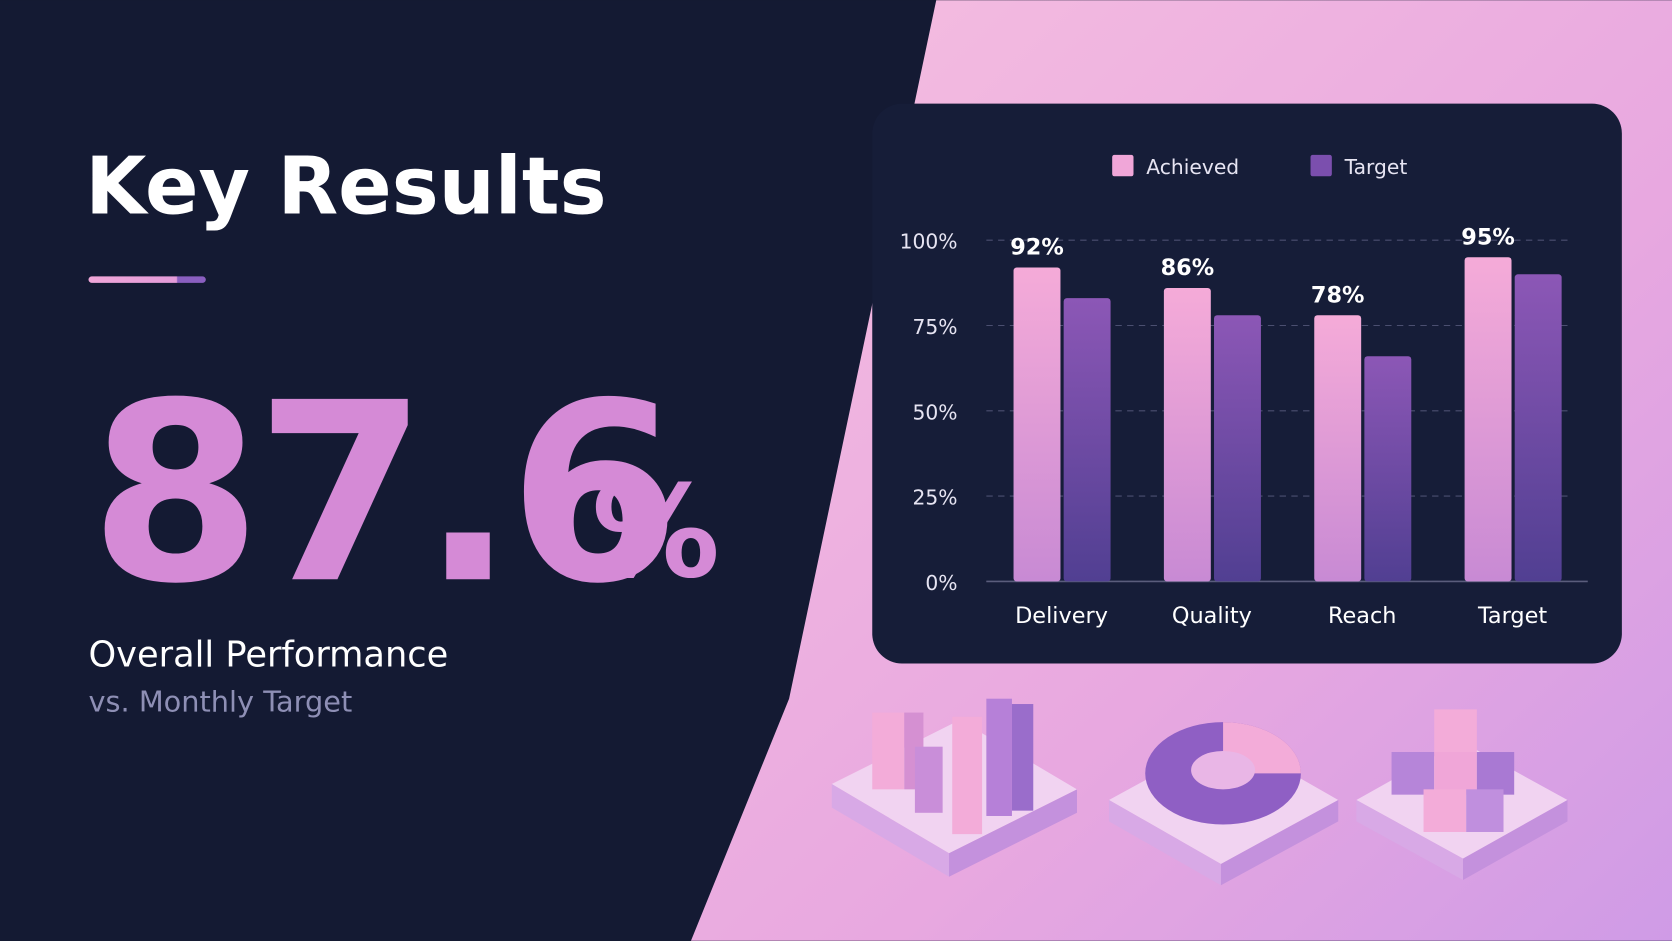 This screenshot has height=941, width=1672. I want to click on legend-label: Target, so click(1376, 167).